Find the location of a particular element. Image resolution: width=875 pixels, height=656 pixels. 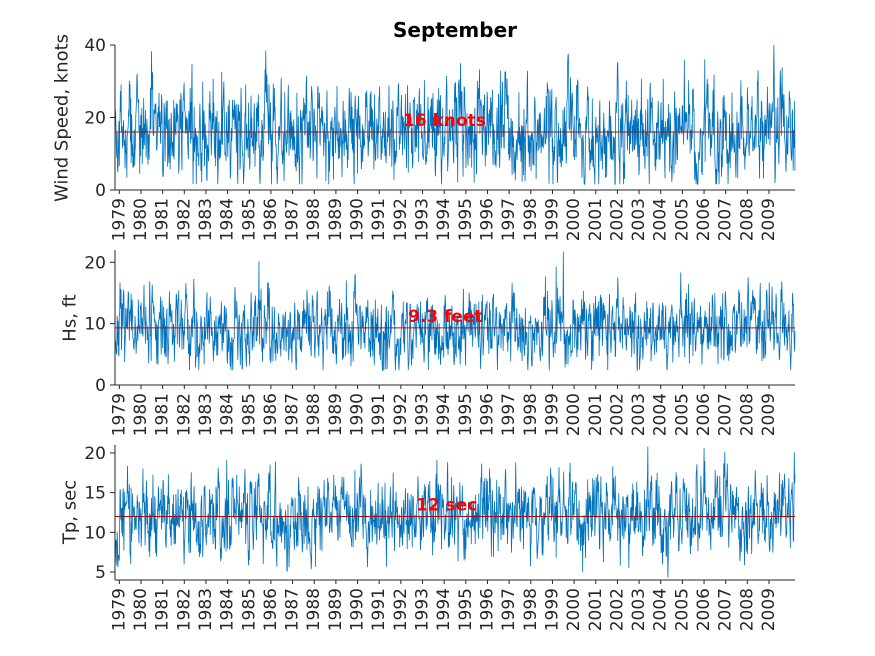

hs-x-tick-label: 1993 is located at coordinates (423, 414).